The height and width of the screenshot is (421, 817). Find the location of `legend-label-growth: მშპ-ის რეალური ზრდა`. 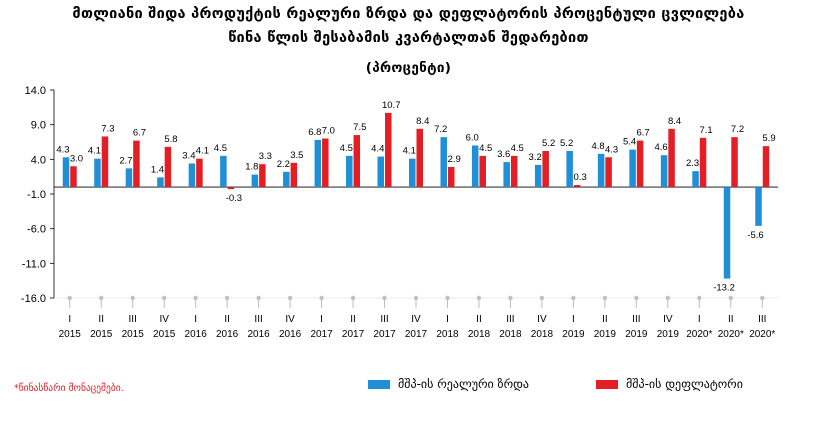

legend-label-growth: მშპ-ის რეალური ზრდა is located at coordinates (464, 384).